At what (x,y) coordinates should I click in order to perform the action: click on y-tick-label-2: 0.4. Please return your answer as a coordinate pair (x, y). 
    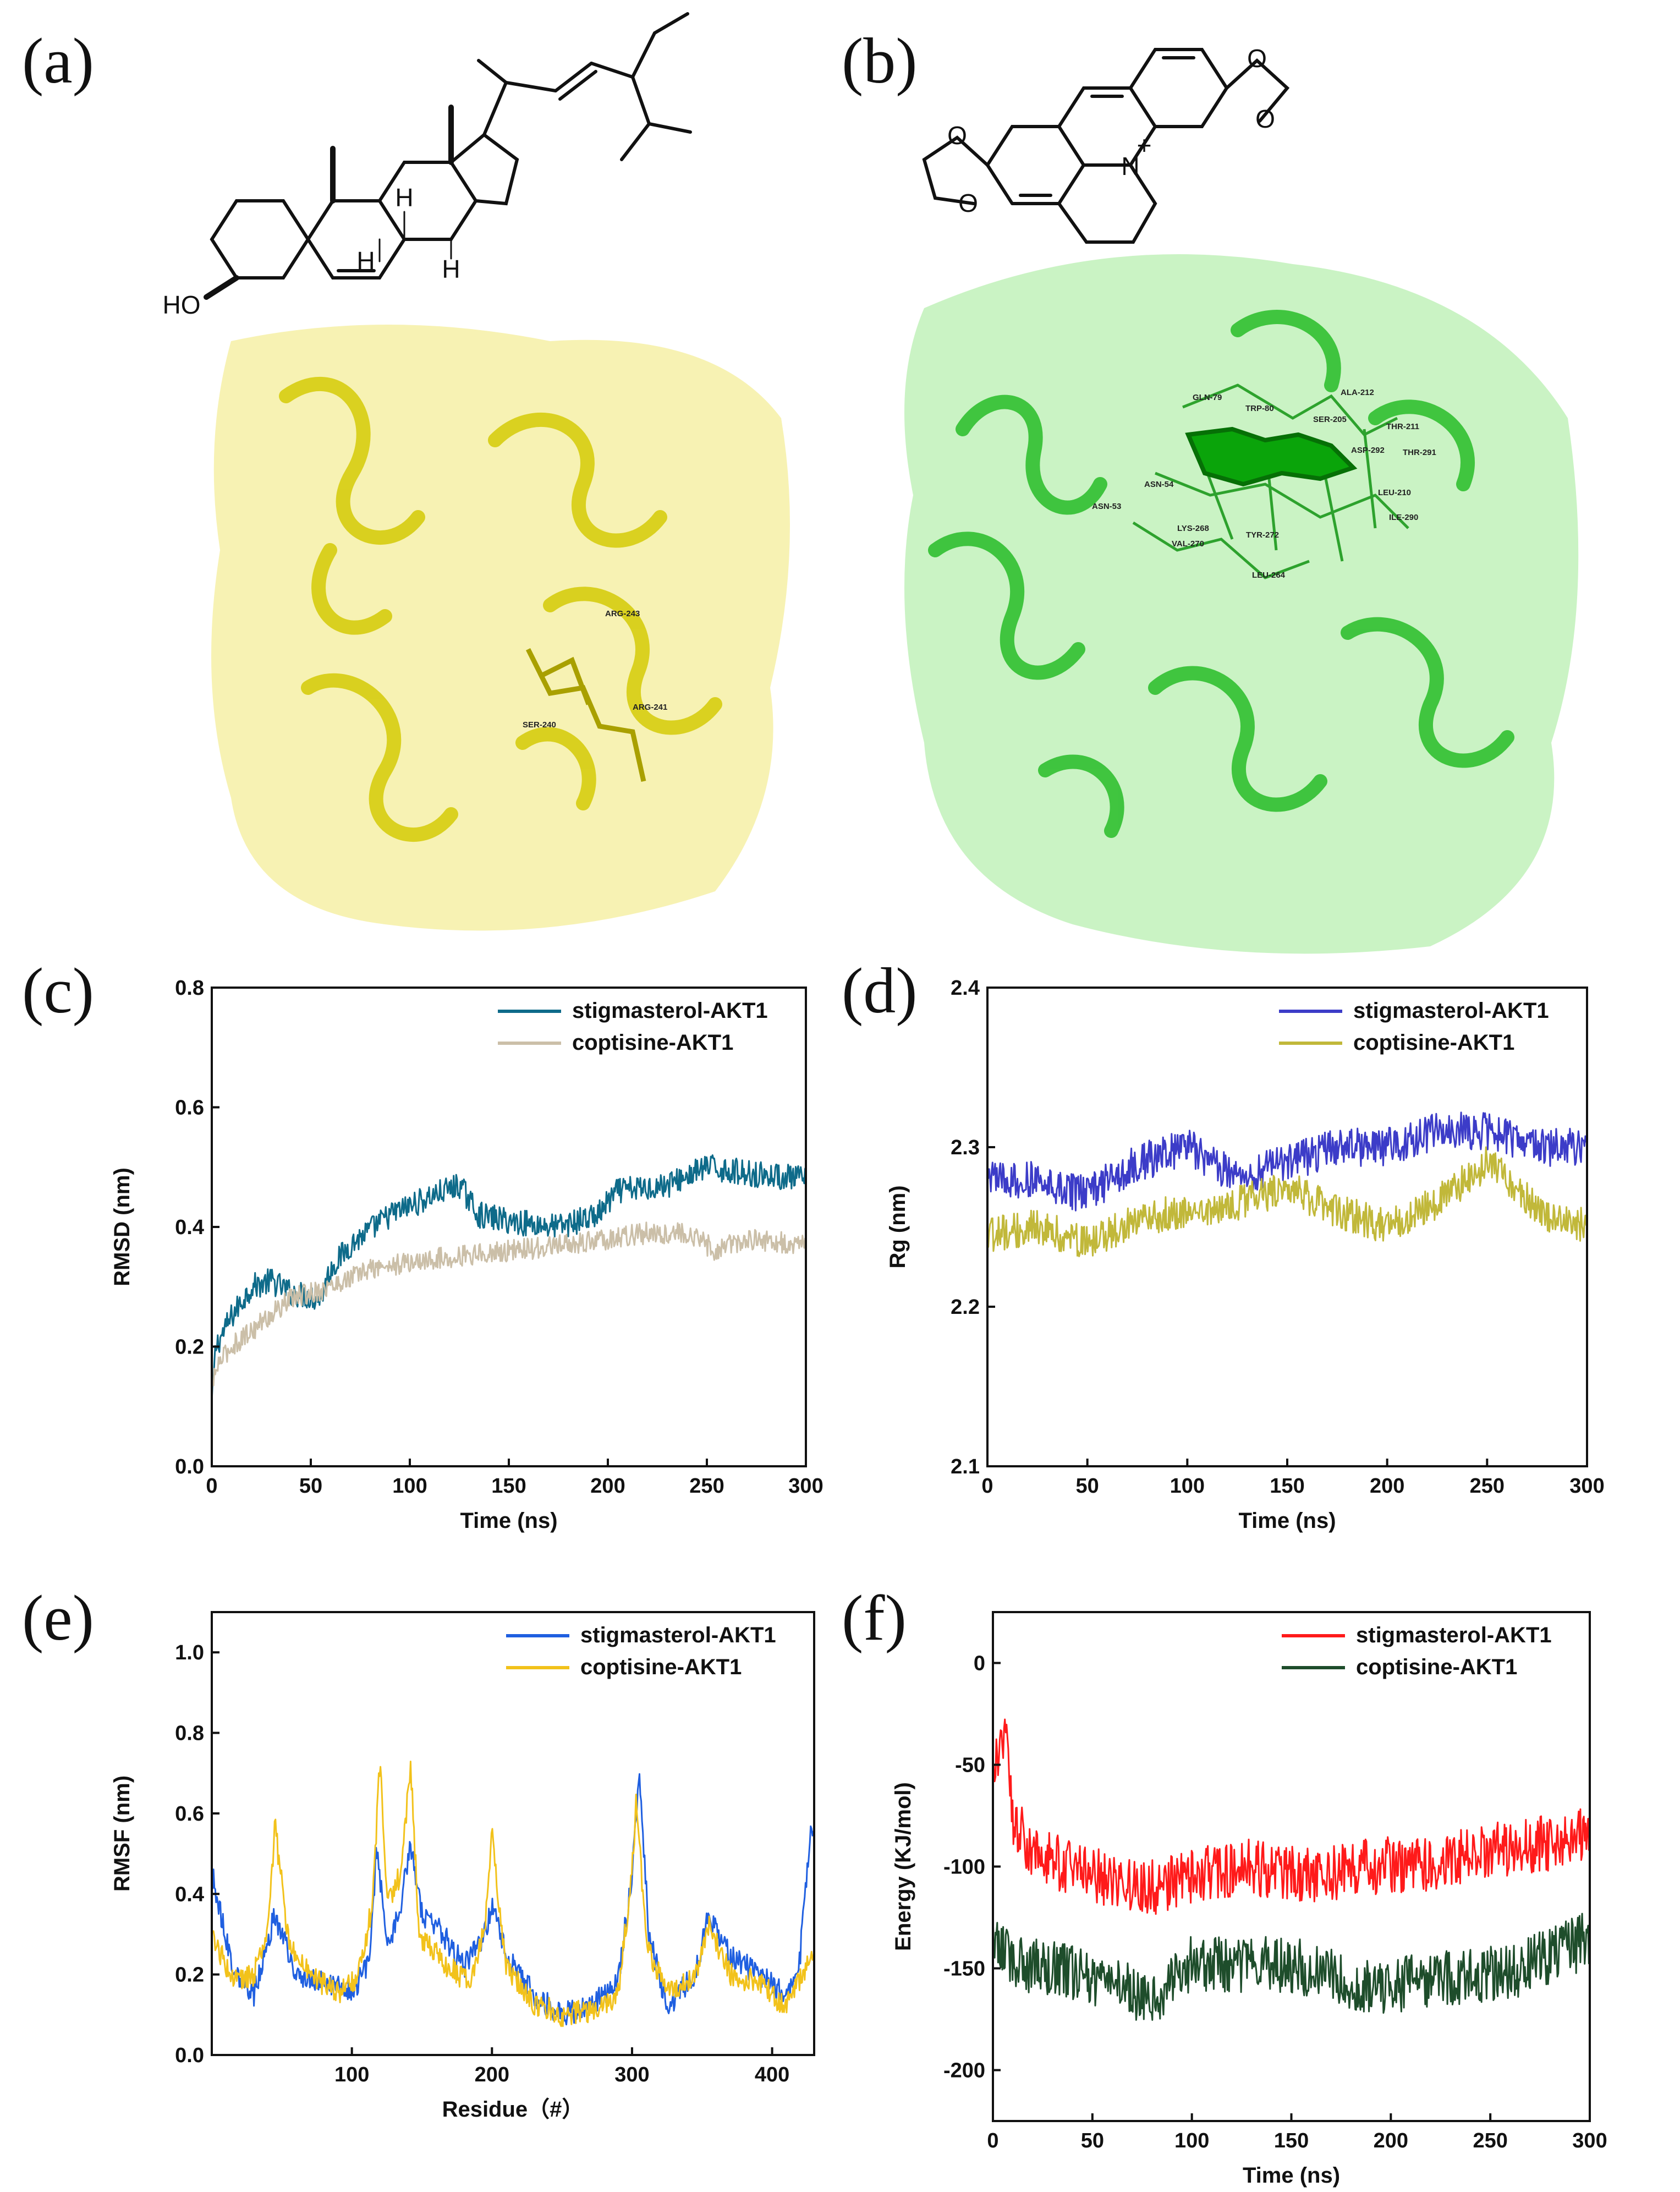
    Looking at the image, I should click on (190, 1227).